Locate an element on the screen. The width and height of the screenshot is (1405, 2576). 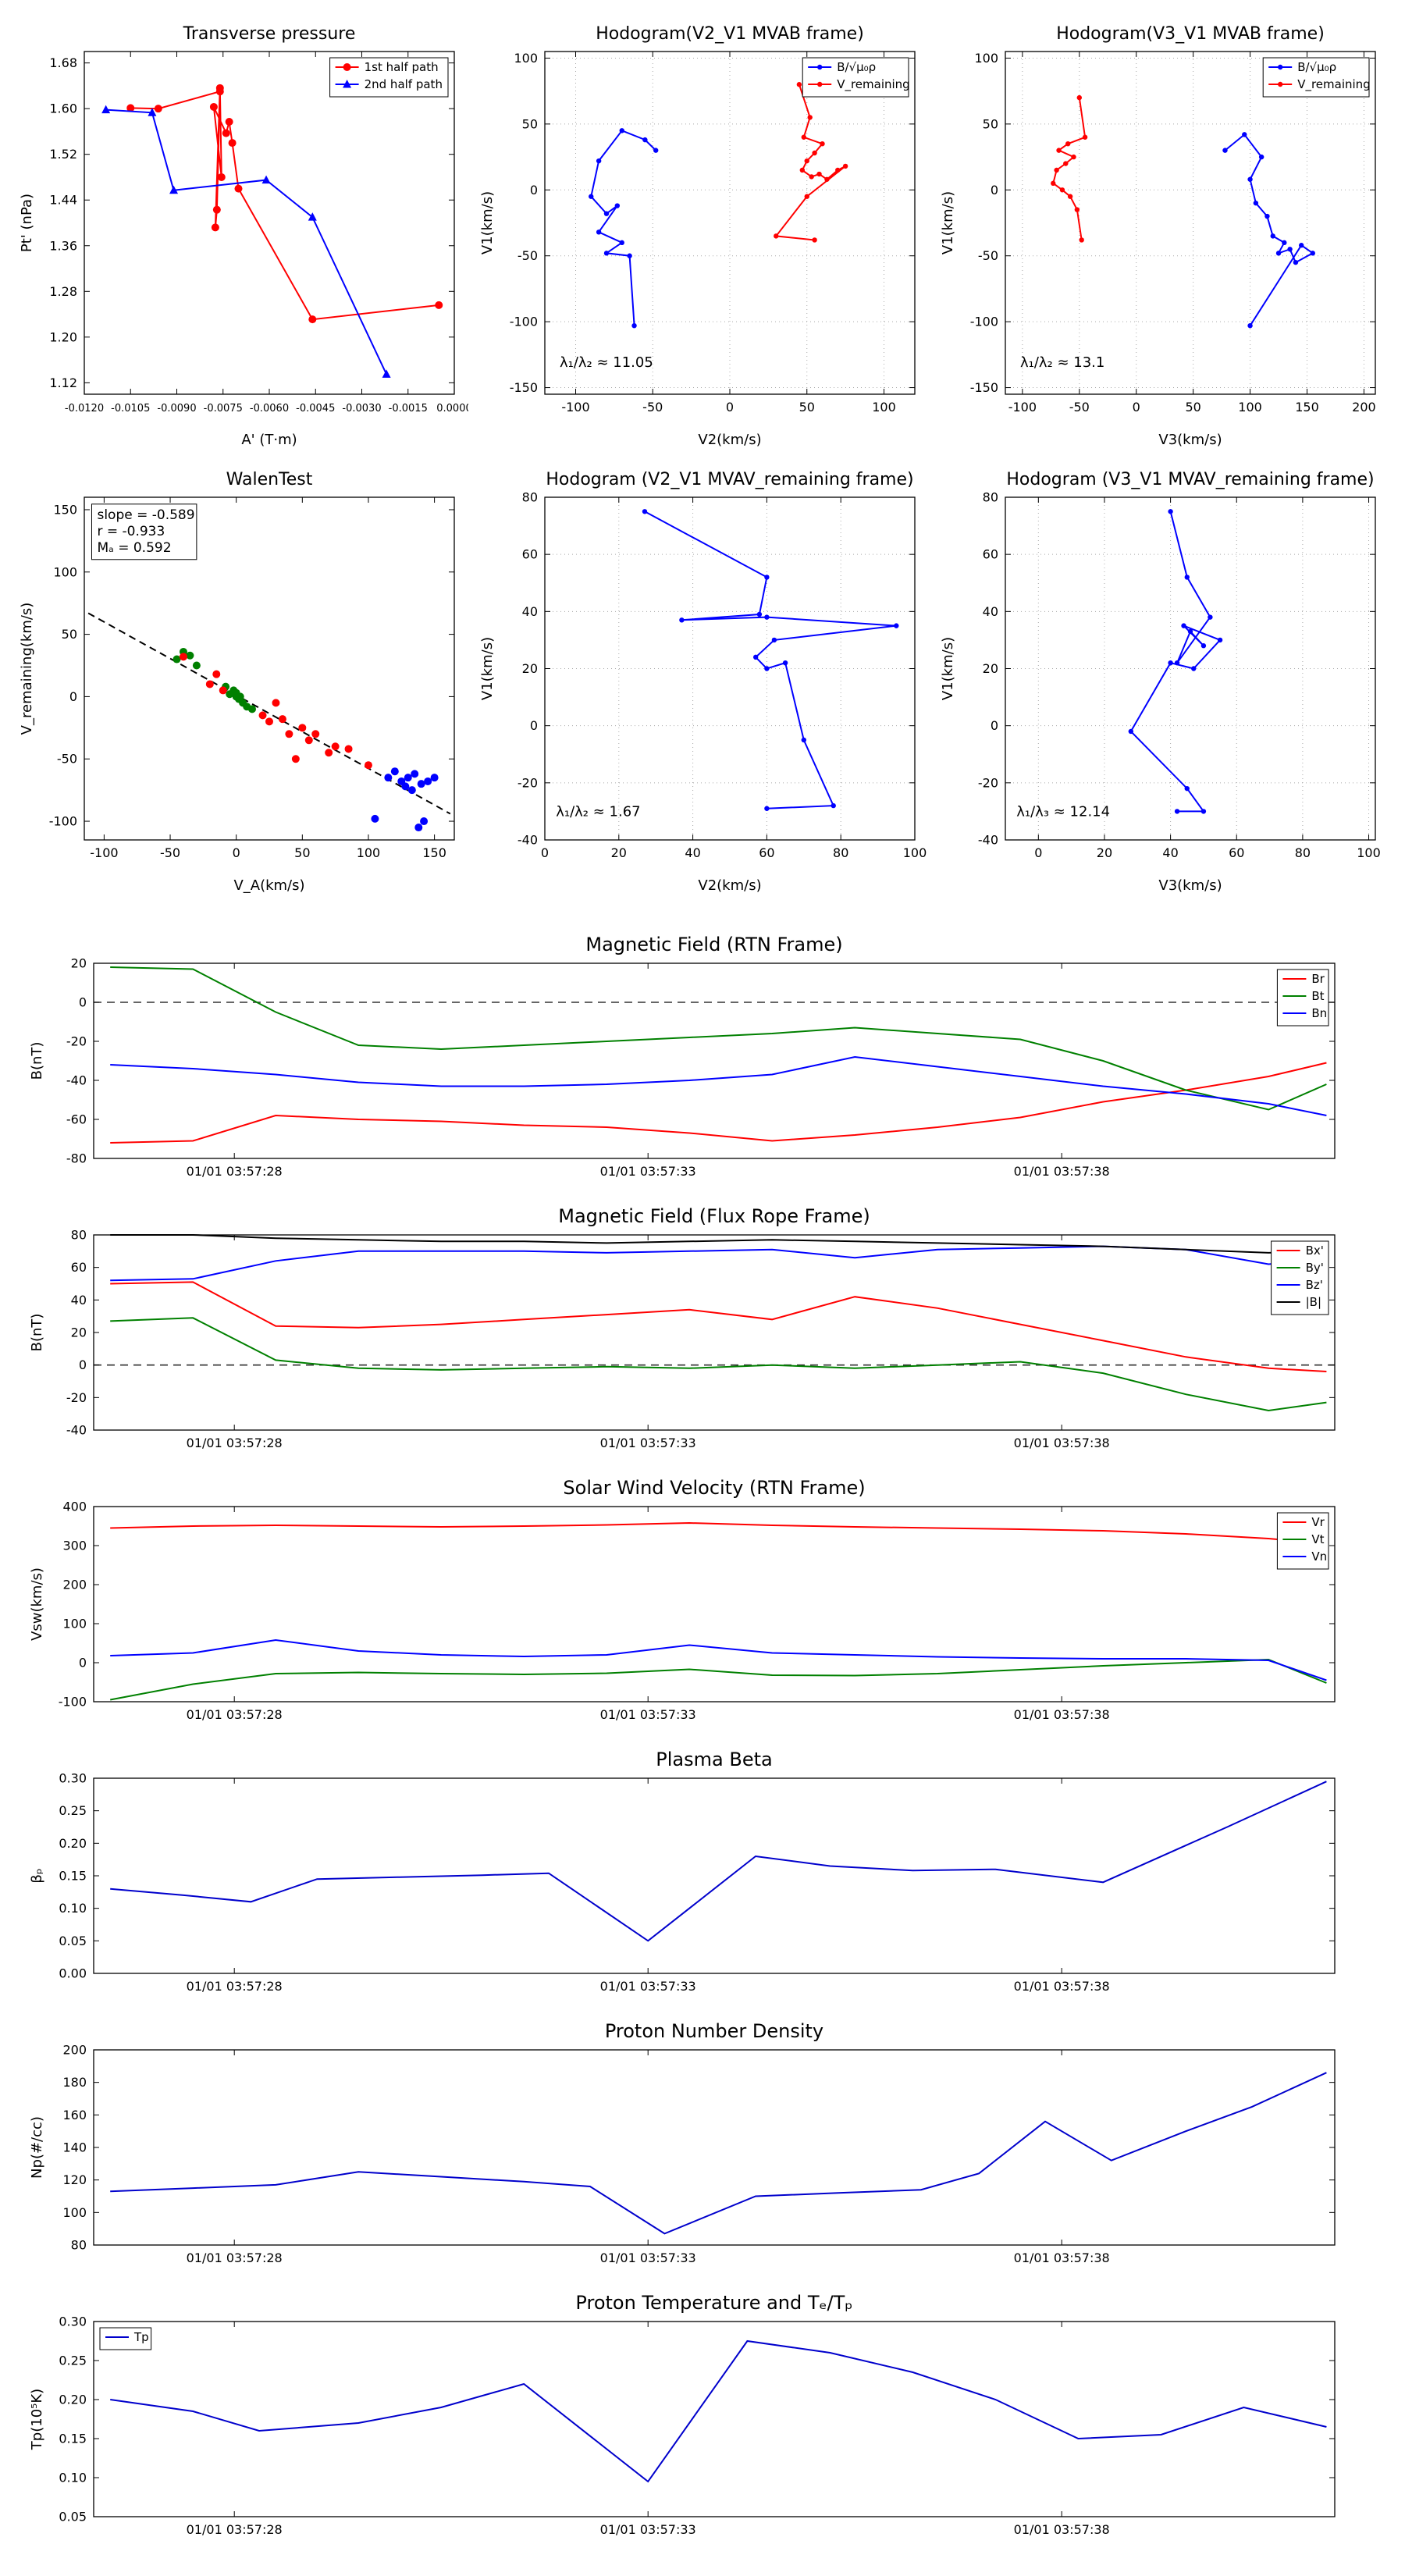
svg-text: Plasma Beta is located at coordinates (714, 1759).